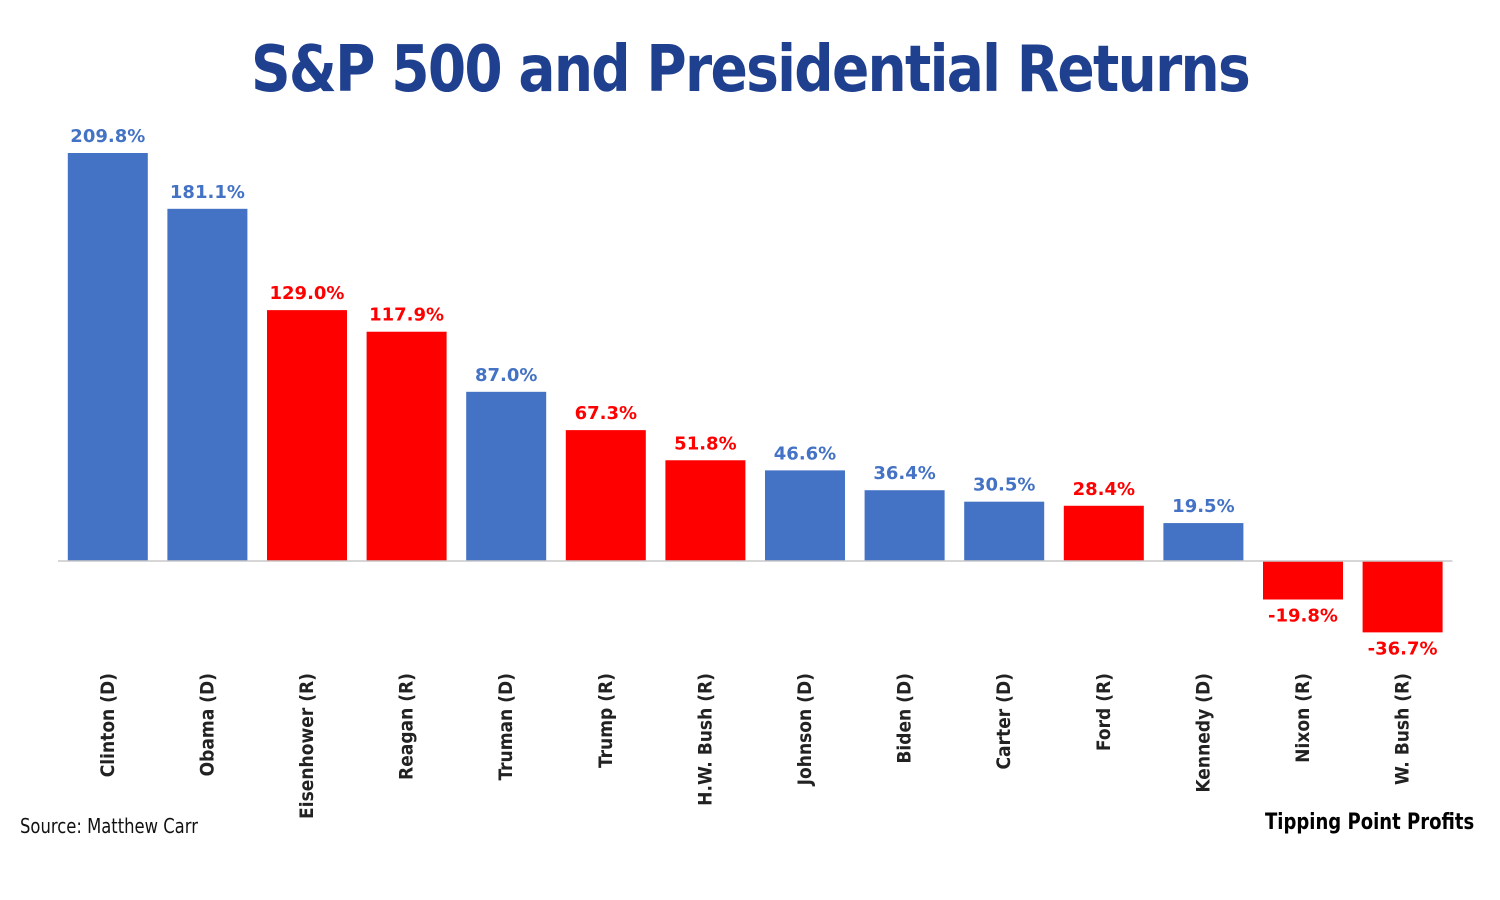 The image size is (1500, 900). What do you see at coordinates (750, 70) in the screenshot?
I see `chart-title: S&P 500 and Presidential Returns` at bounding box center [750, 70].